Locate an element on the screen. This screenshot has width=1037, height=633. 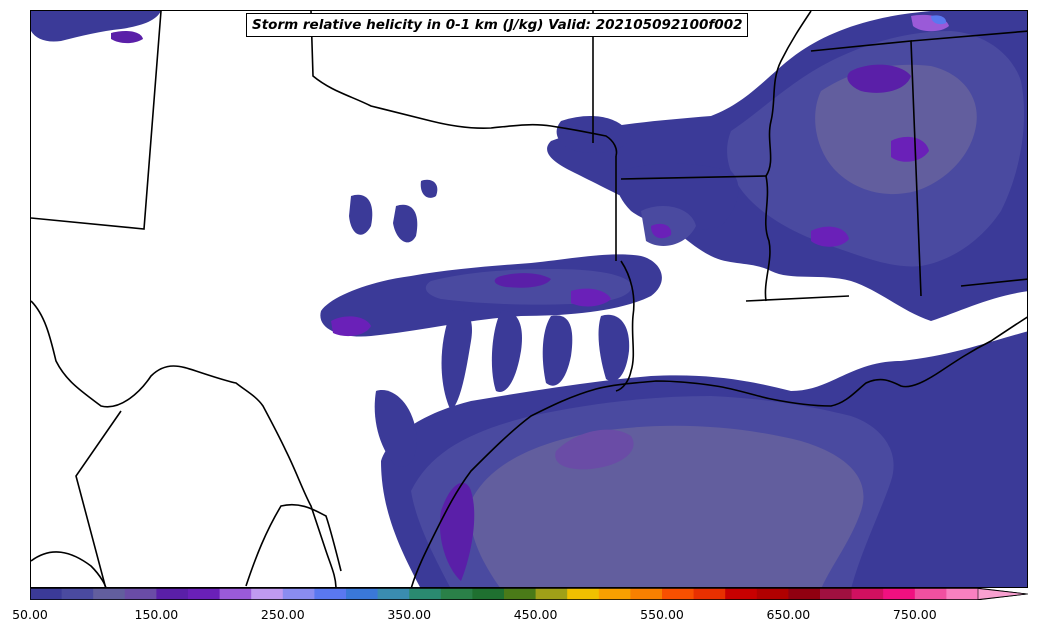
band-center-purple is located at coordinates (591, 297).